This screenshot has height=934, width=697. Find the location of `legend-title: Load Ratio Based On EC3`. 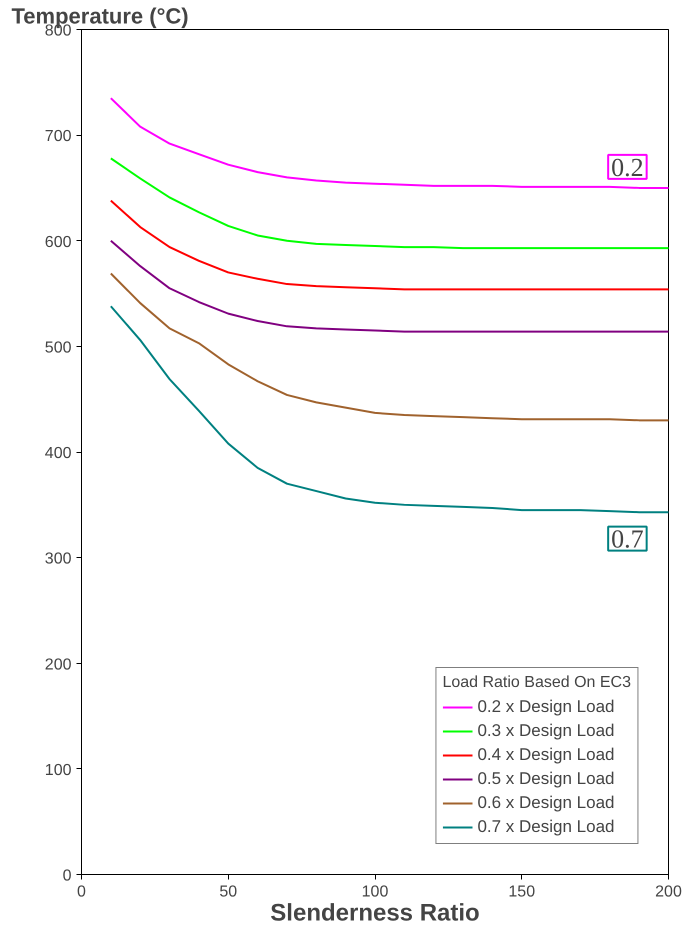

legend-title: Load Ratio Based On EC3 is located at coordinates (536, 683).